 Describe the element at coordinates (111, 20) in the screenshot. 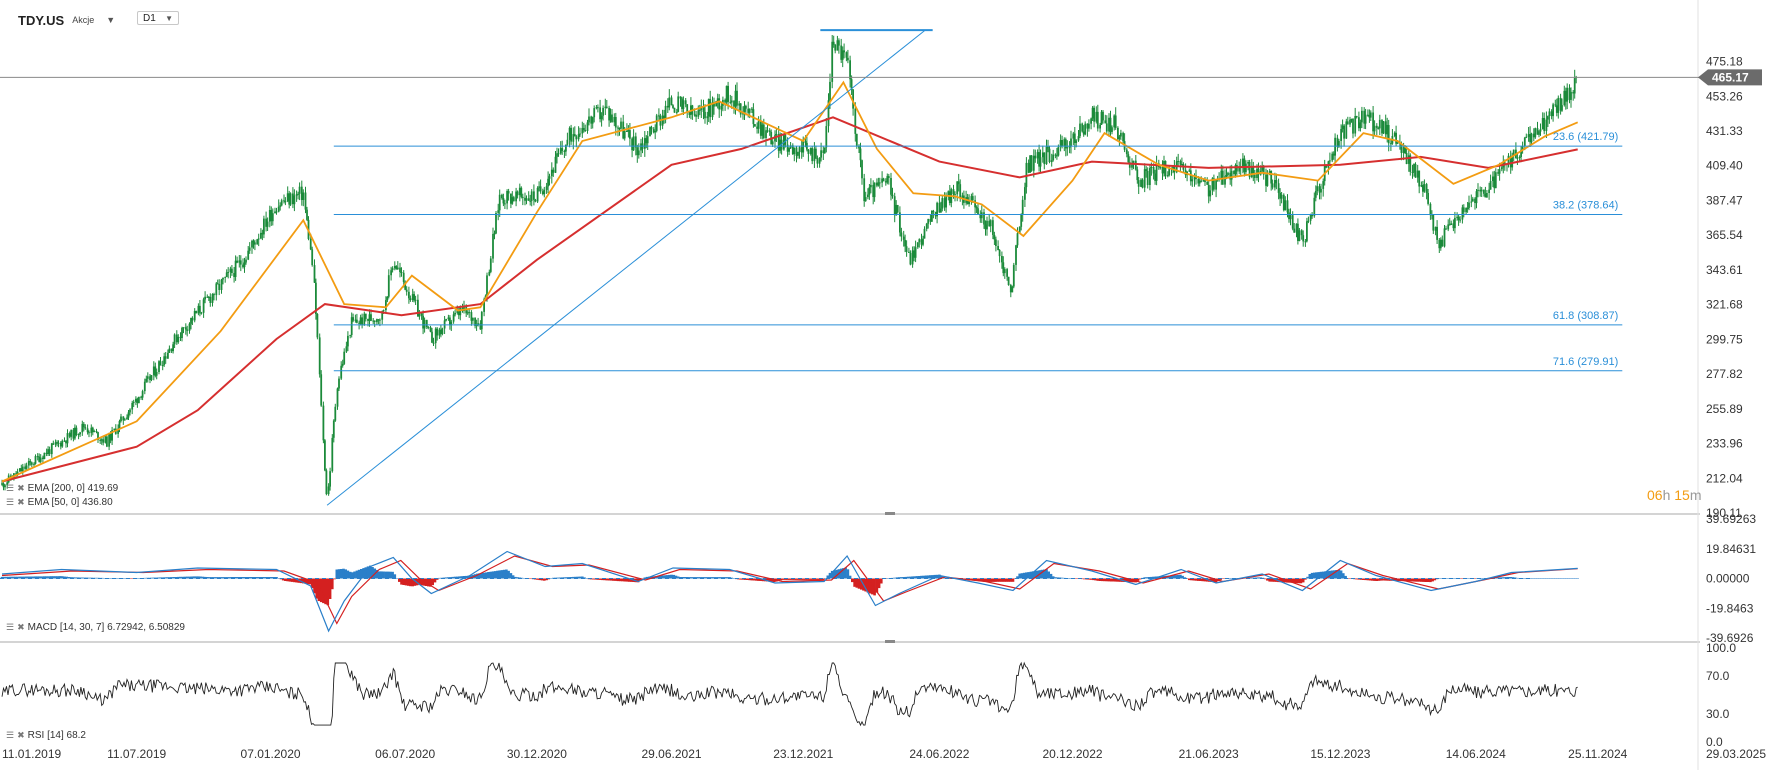

I see `symbol-dropdown-icon: ▼` at that location.